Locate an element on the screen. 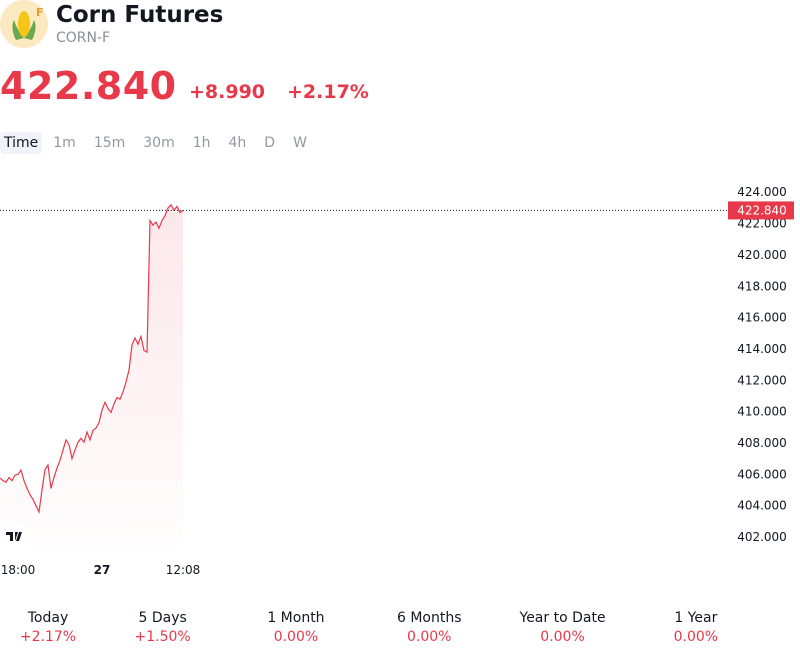  y-tick-label: 420.000 is located at coordinates (762, 255).